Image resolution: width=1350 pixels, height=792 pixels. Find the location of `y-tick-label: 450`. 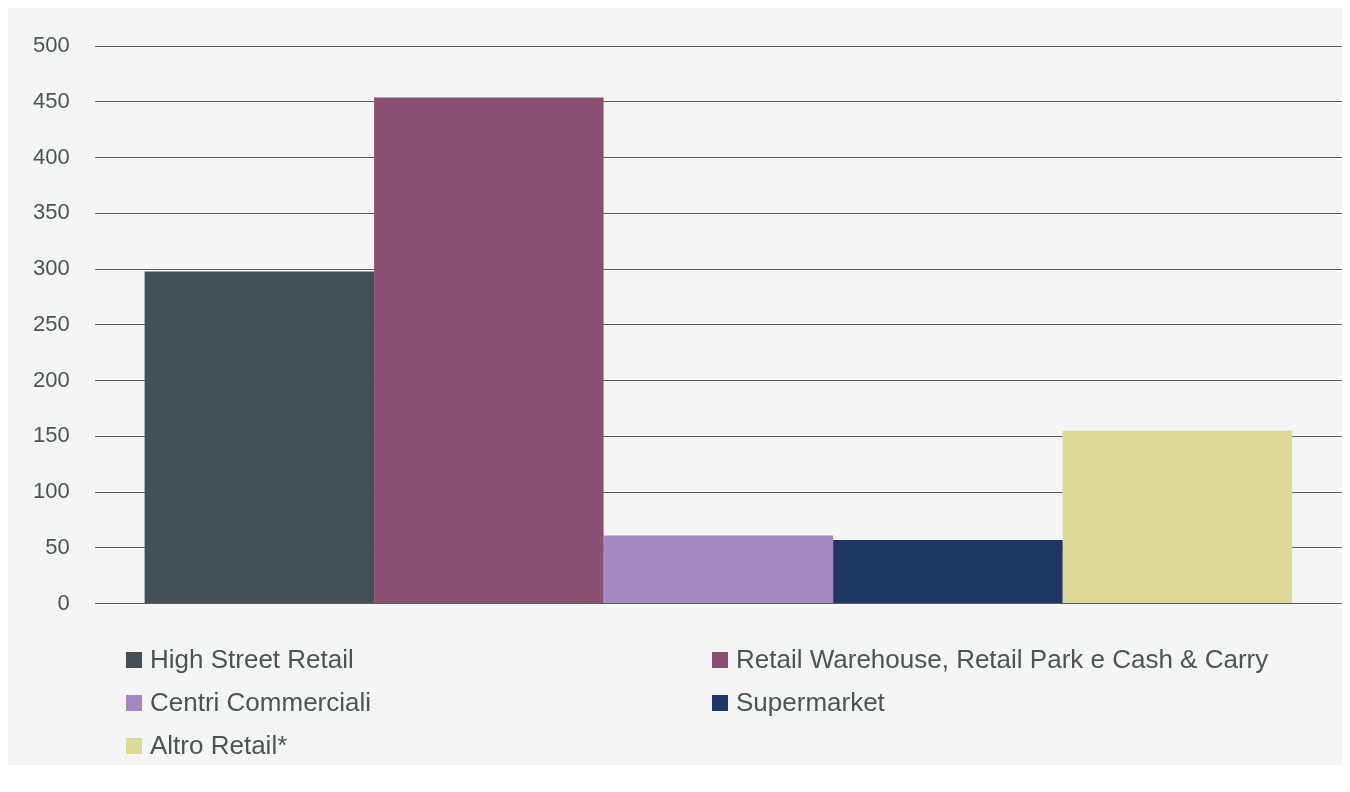

y-tick-label: 450 is located at coordinates (51, 100).